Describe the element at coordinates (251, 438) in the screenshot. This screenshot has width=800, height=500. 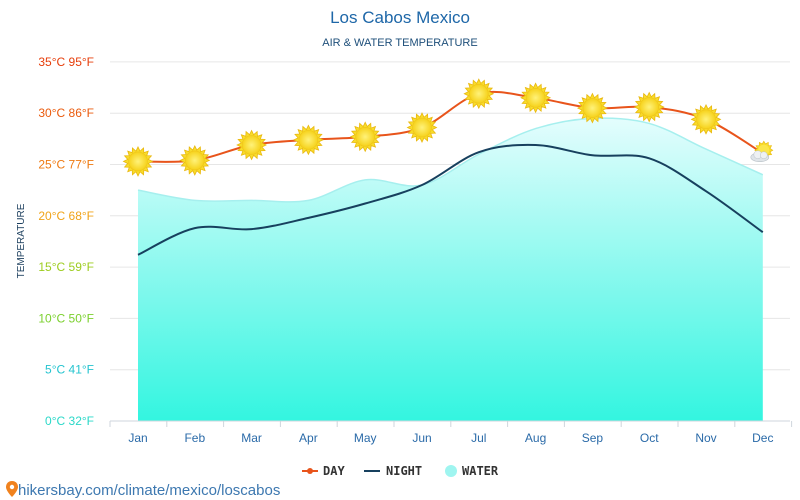
I see `x-tick-label: Mar` at that location.